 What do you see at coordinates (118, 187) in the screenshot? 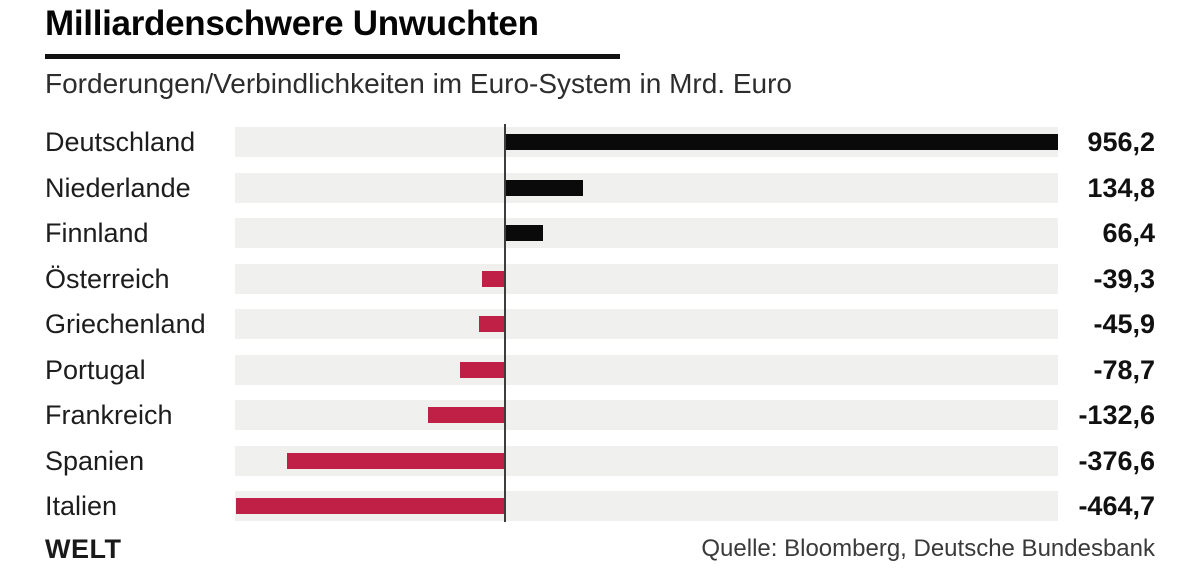
I see `country-label: Niederlande` at bounding box center [118, 187].